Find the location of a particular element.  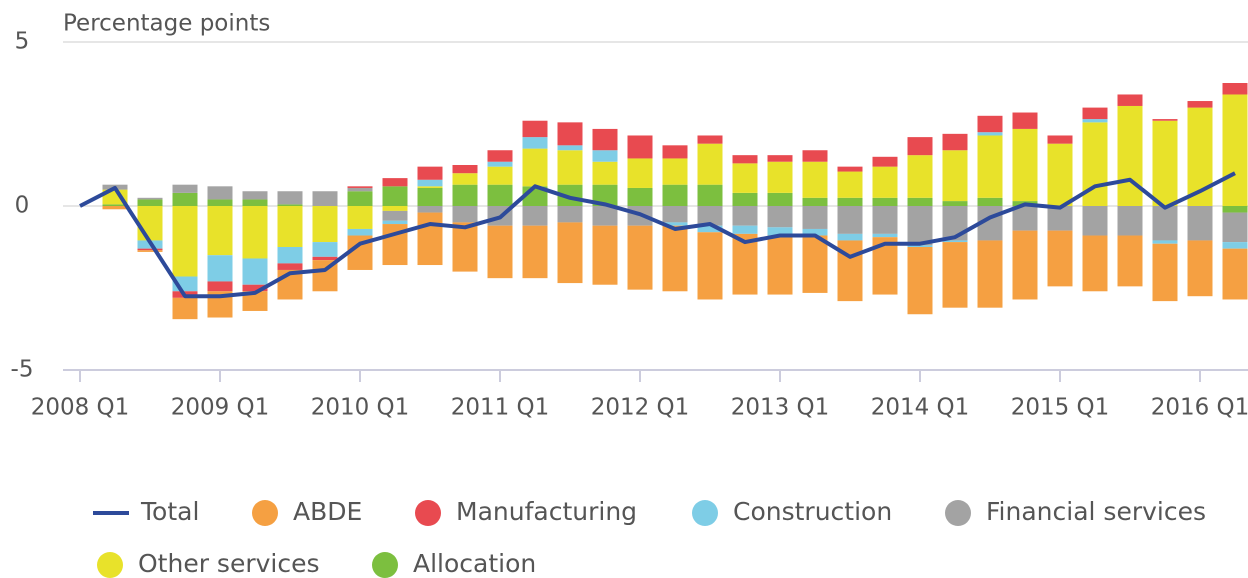

x-tick-label: 2016 Q1 is located at coordinates (1199, 408).